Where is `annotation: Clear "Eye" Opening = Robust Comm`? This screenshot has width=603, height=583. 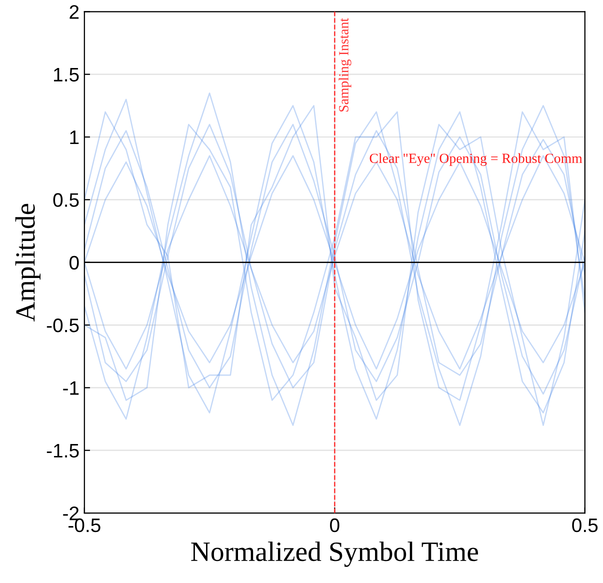
annotation: Clear "Eye" Opening = Robust Comm is located at coordinates (476, 159).